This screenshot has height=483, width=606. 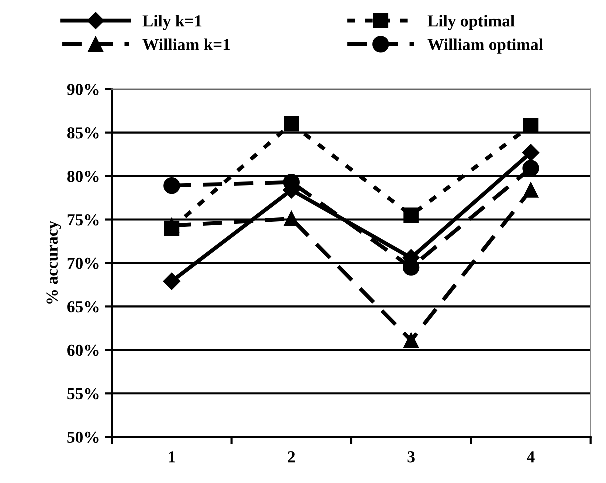 What do you see at coordinates (172, 457) in the screenshot?
I see `x-tick-label: 1` at bounding box center [172, 457].